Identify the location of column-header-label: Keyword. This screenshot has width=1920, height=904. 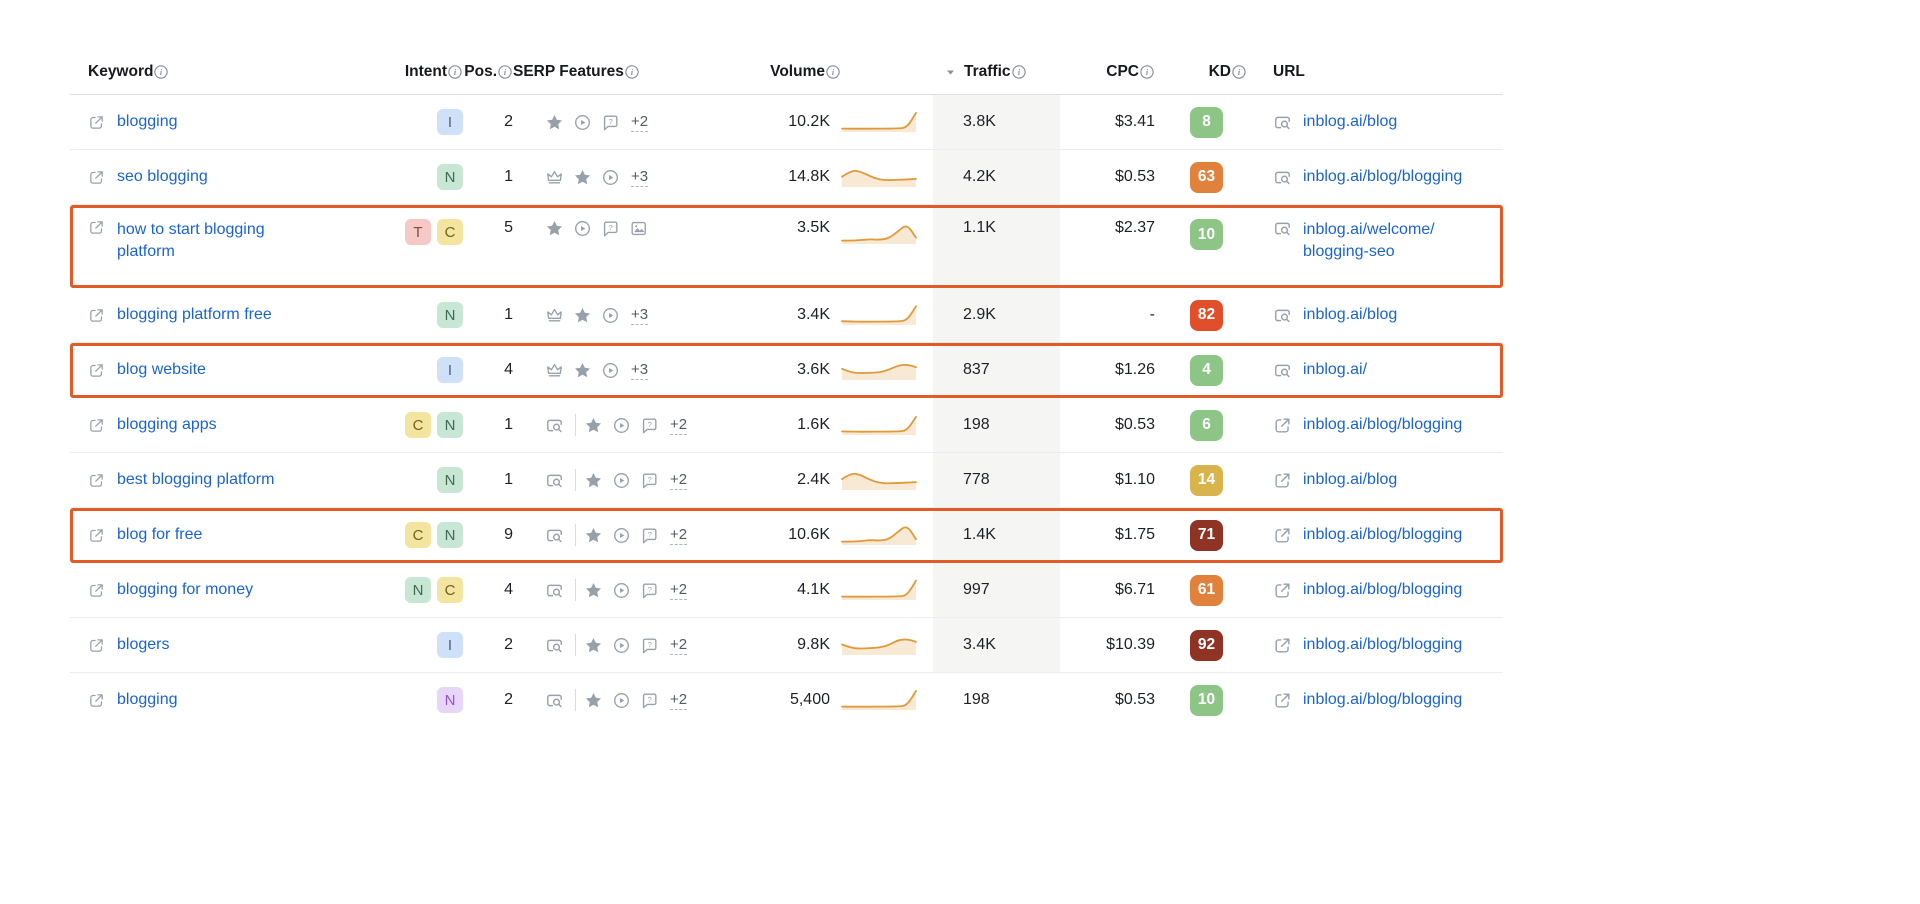
(121, 71).